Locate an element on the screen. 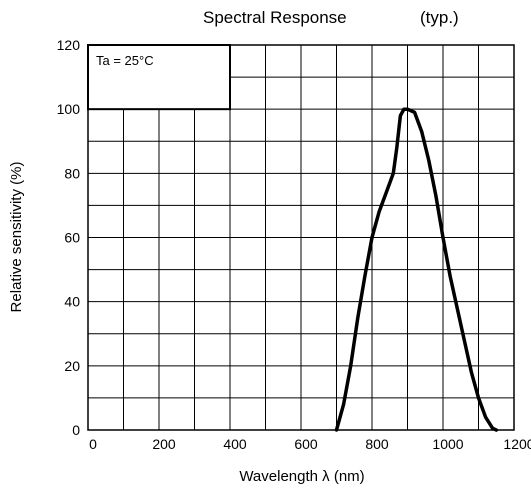 The image size is (531, 495). chart-title: Spectral Response is located at coordinates (275, 17).